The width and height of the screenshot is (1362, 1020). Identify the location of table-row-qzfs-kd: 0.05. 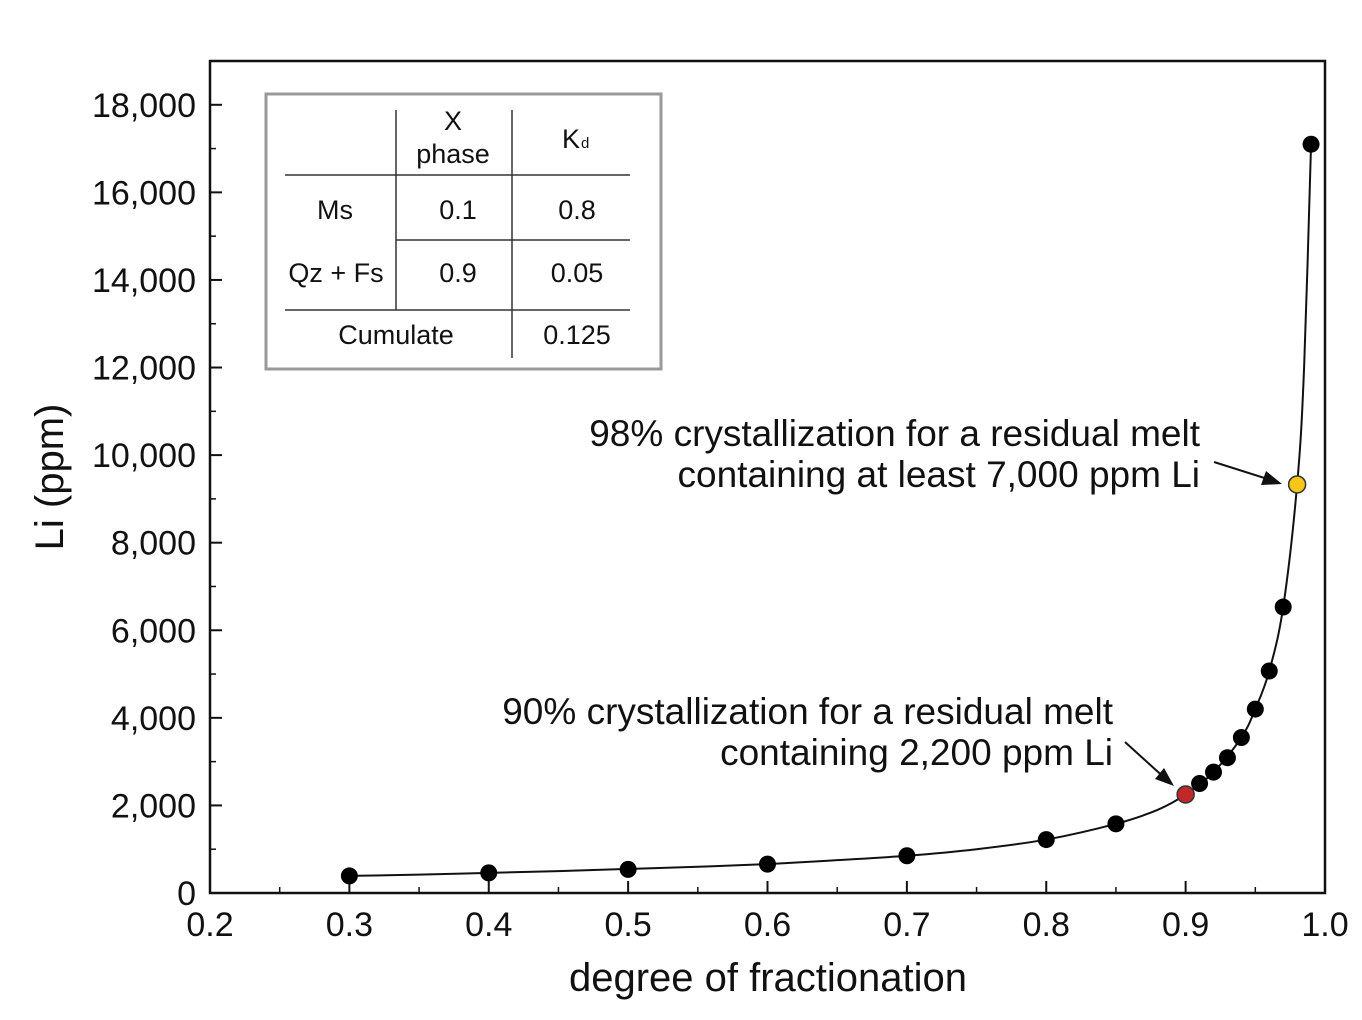
(577, 273).